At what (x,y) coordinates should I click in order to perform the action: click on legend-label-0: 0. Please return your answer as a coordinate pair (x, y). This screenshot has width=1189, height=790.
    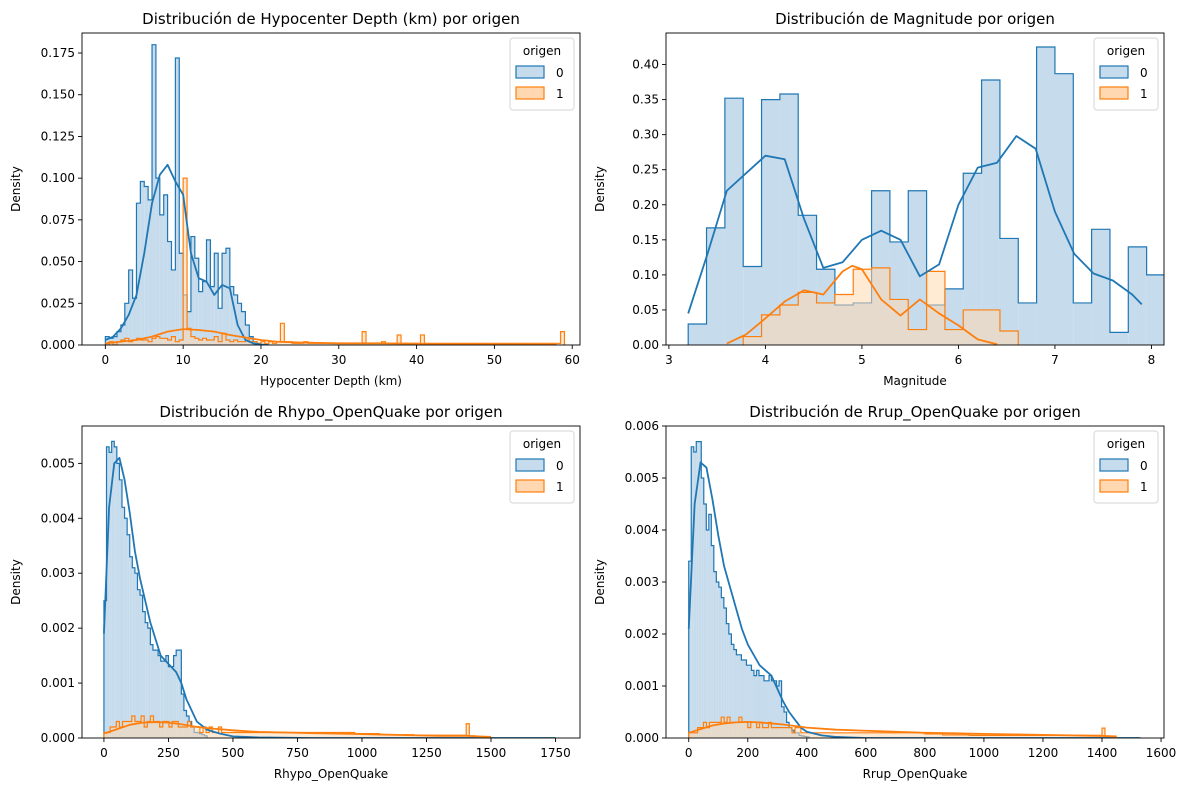
    Looking at the image, I should click on (560, 73).